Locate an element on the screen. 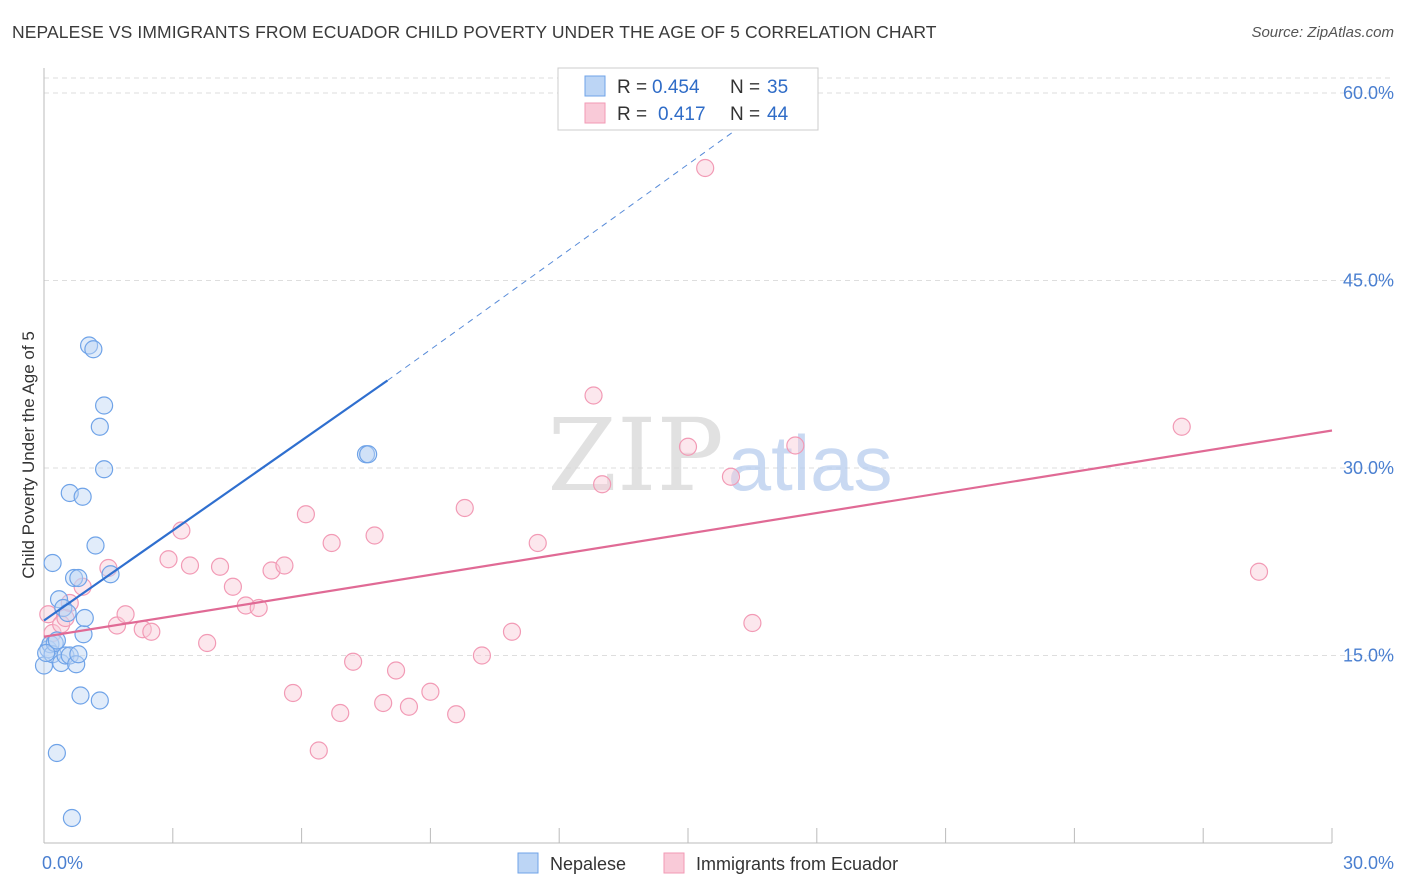  nepalese-legend-label: Nepalese is located at coordinates (588, 864).